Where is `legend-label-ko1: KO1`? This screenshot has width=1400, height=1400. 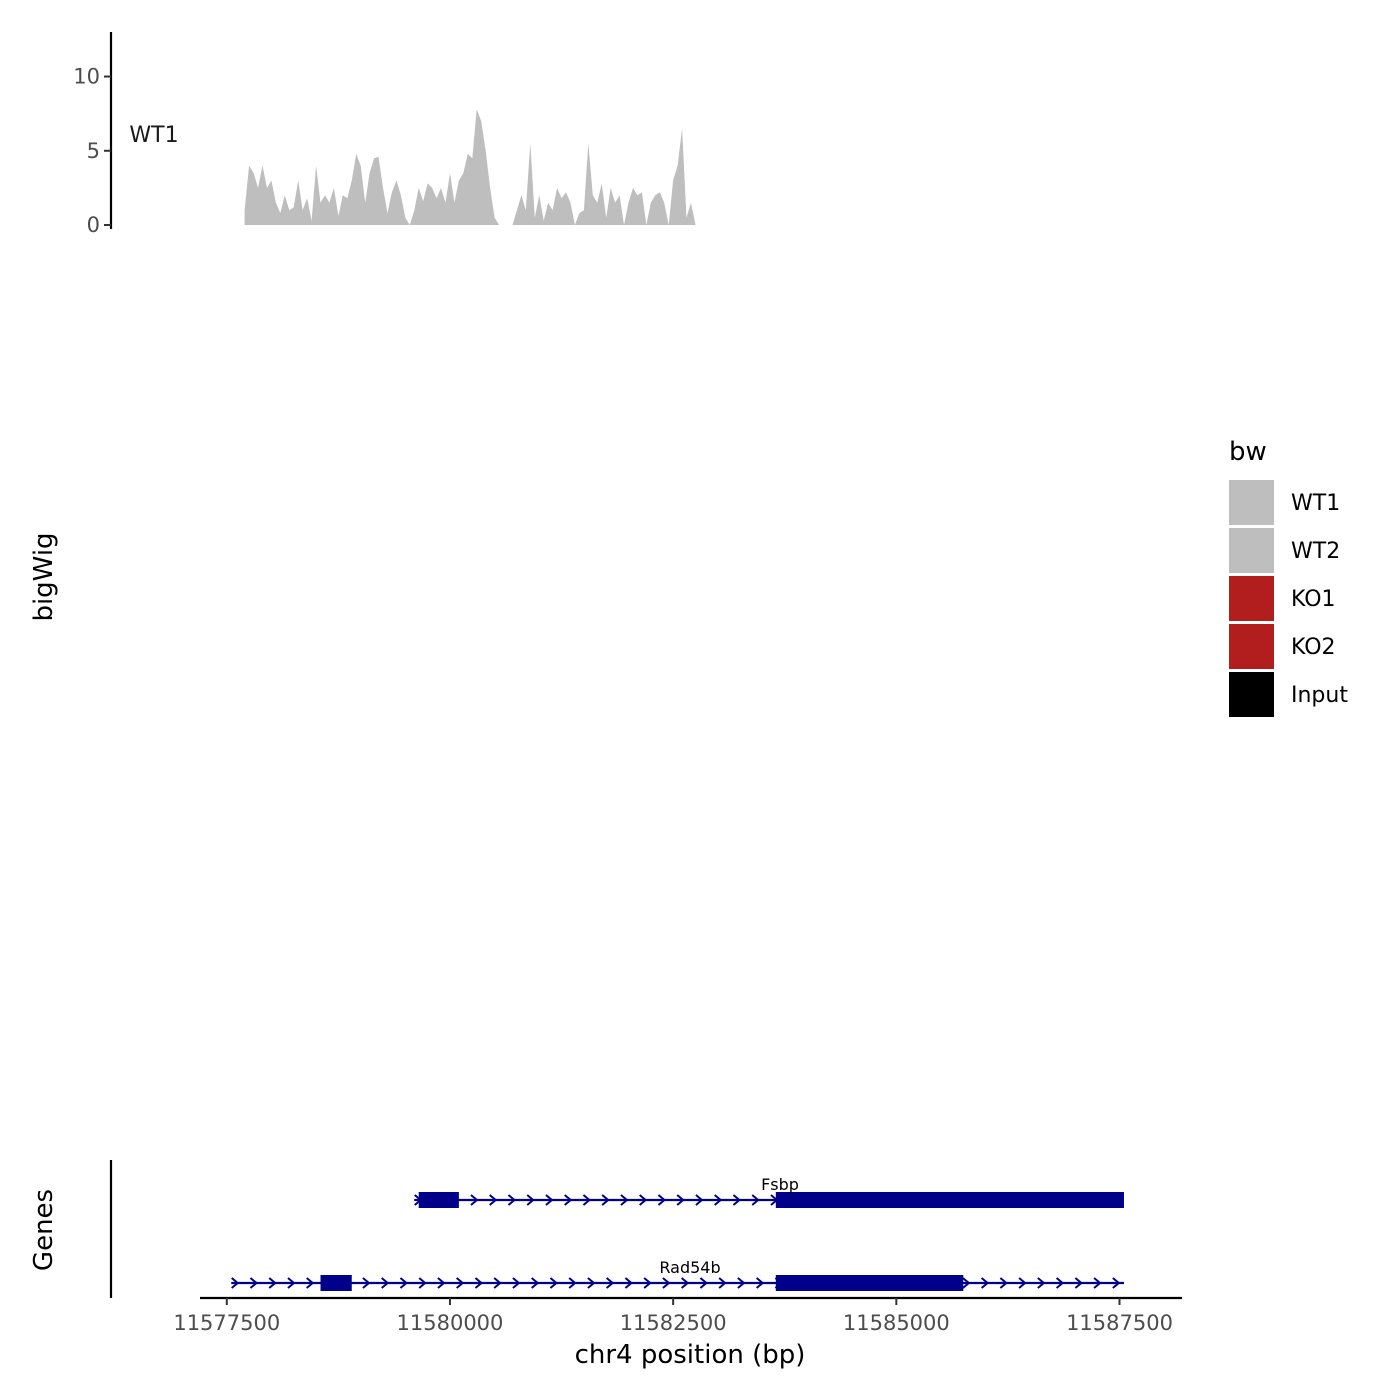
legend-label-ko1: KO1 is located at coordinates (1313, 599).